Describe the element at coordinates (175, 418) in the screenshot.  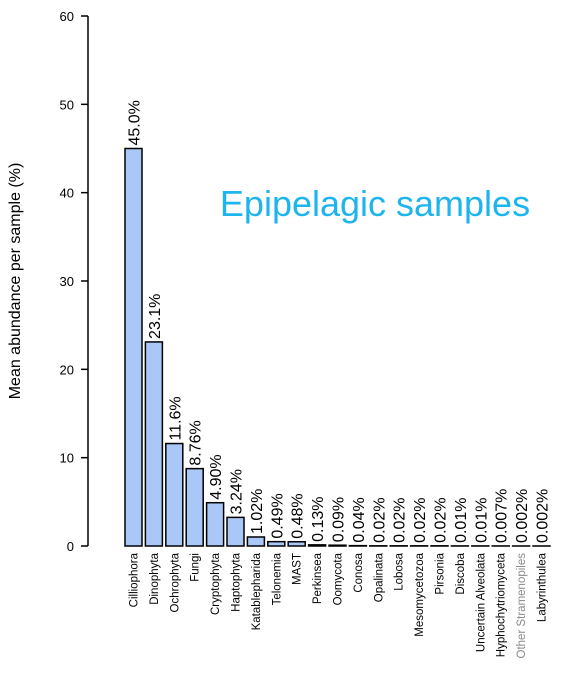
I see `value-label: 11.6%` at that location.